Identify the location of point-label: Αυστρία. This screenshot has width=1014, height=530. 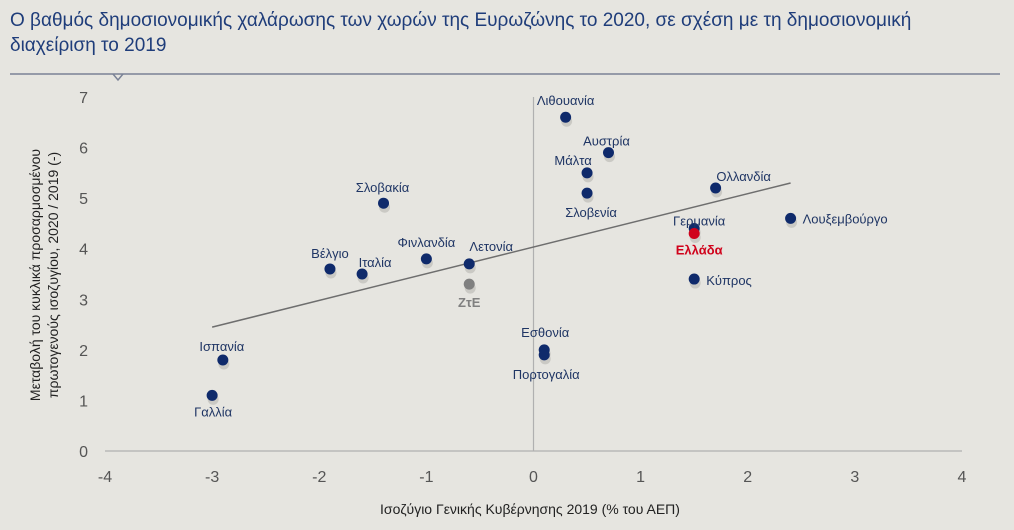
(606, 141).